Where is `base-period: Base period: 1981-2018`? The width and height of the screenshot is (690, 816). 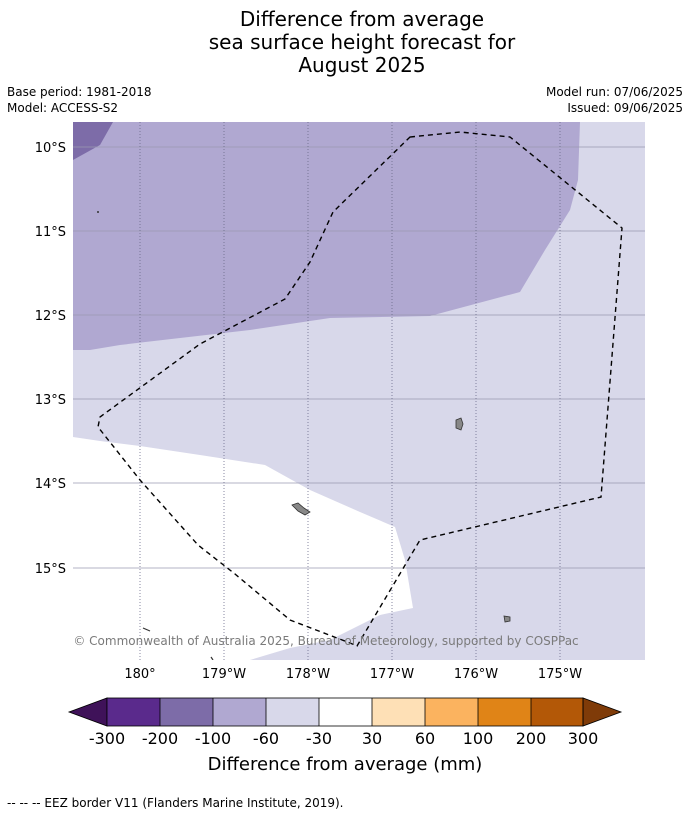 base-period: Base period: 1981-2018 is located at coordinates (79, 92).